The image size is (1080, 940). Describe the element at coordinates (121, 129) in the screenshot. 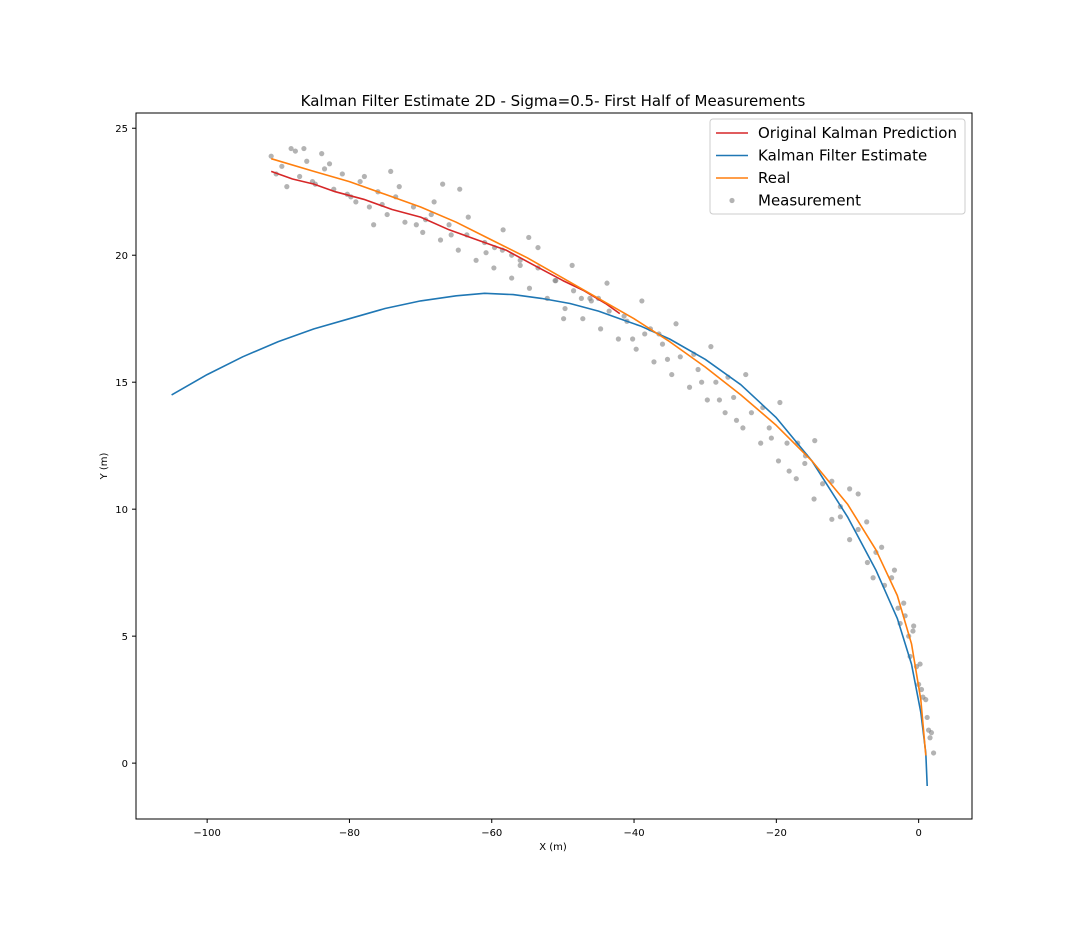

I see `y-tick-label: 25` at that location.